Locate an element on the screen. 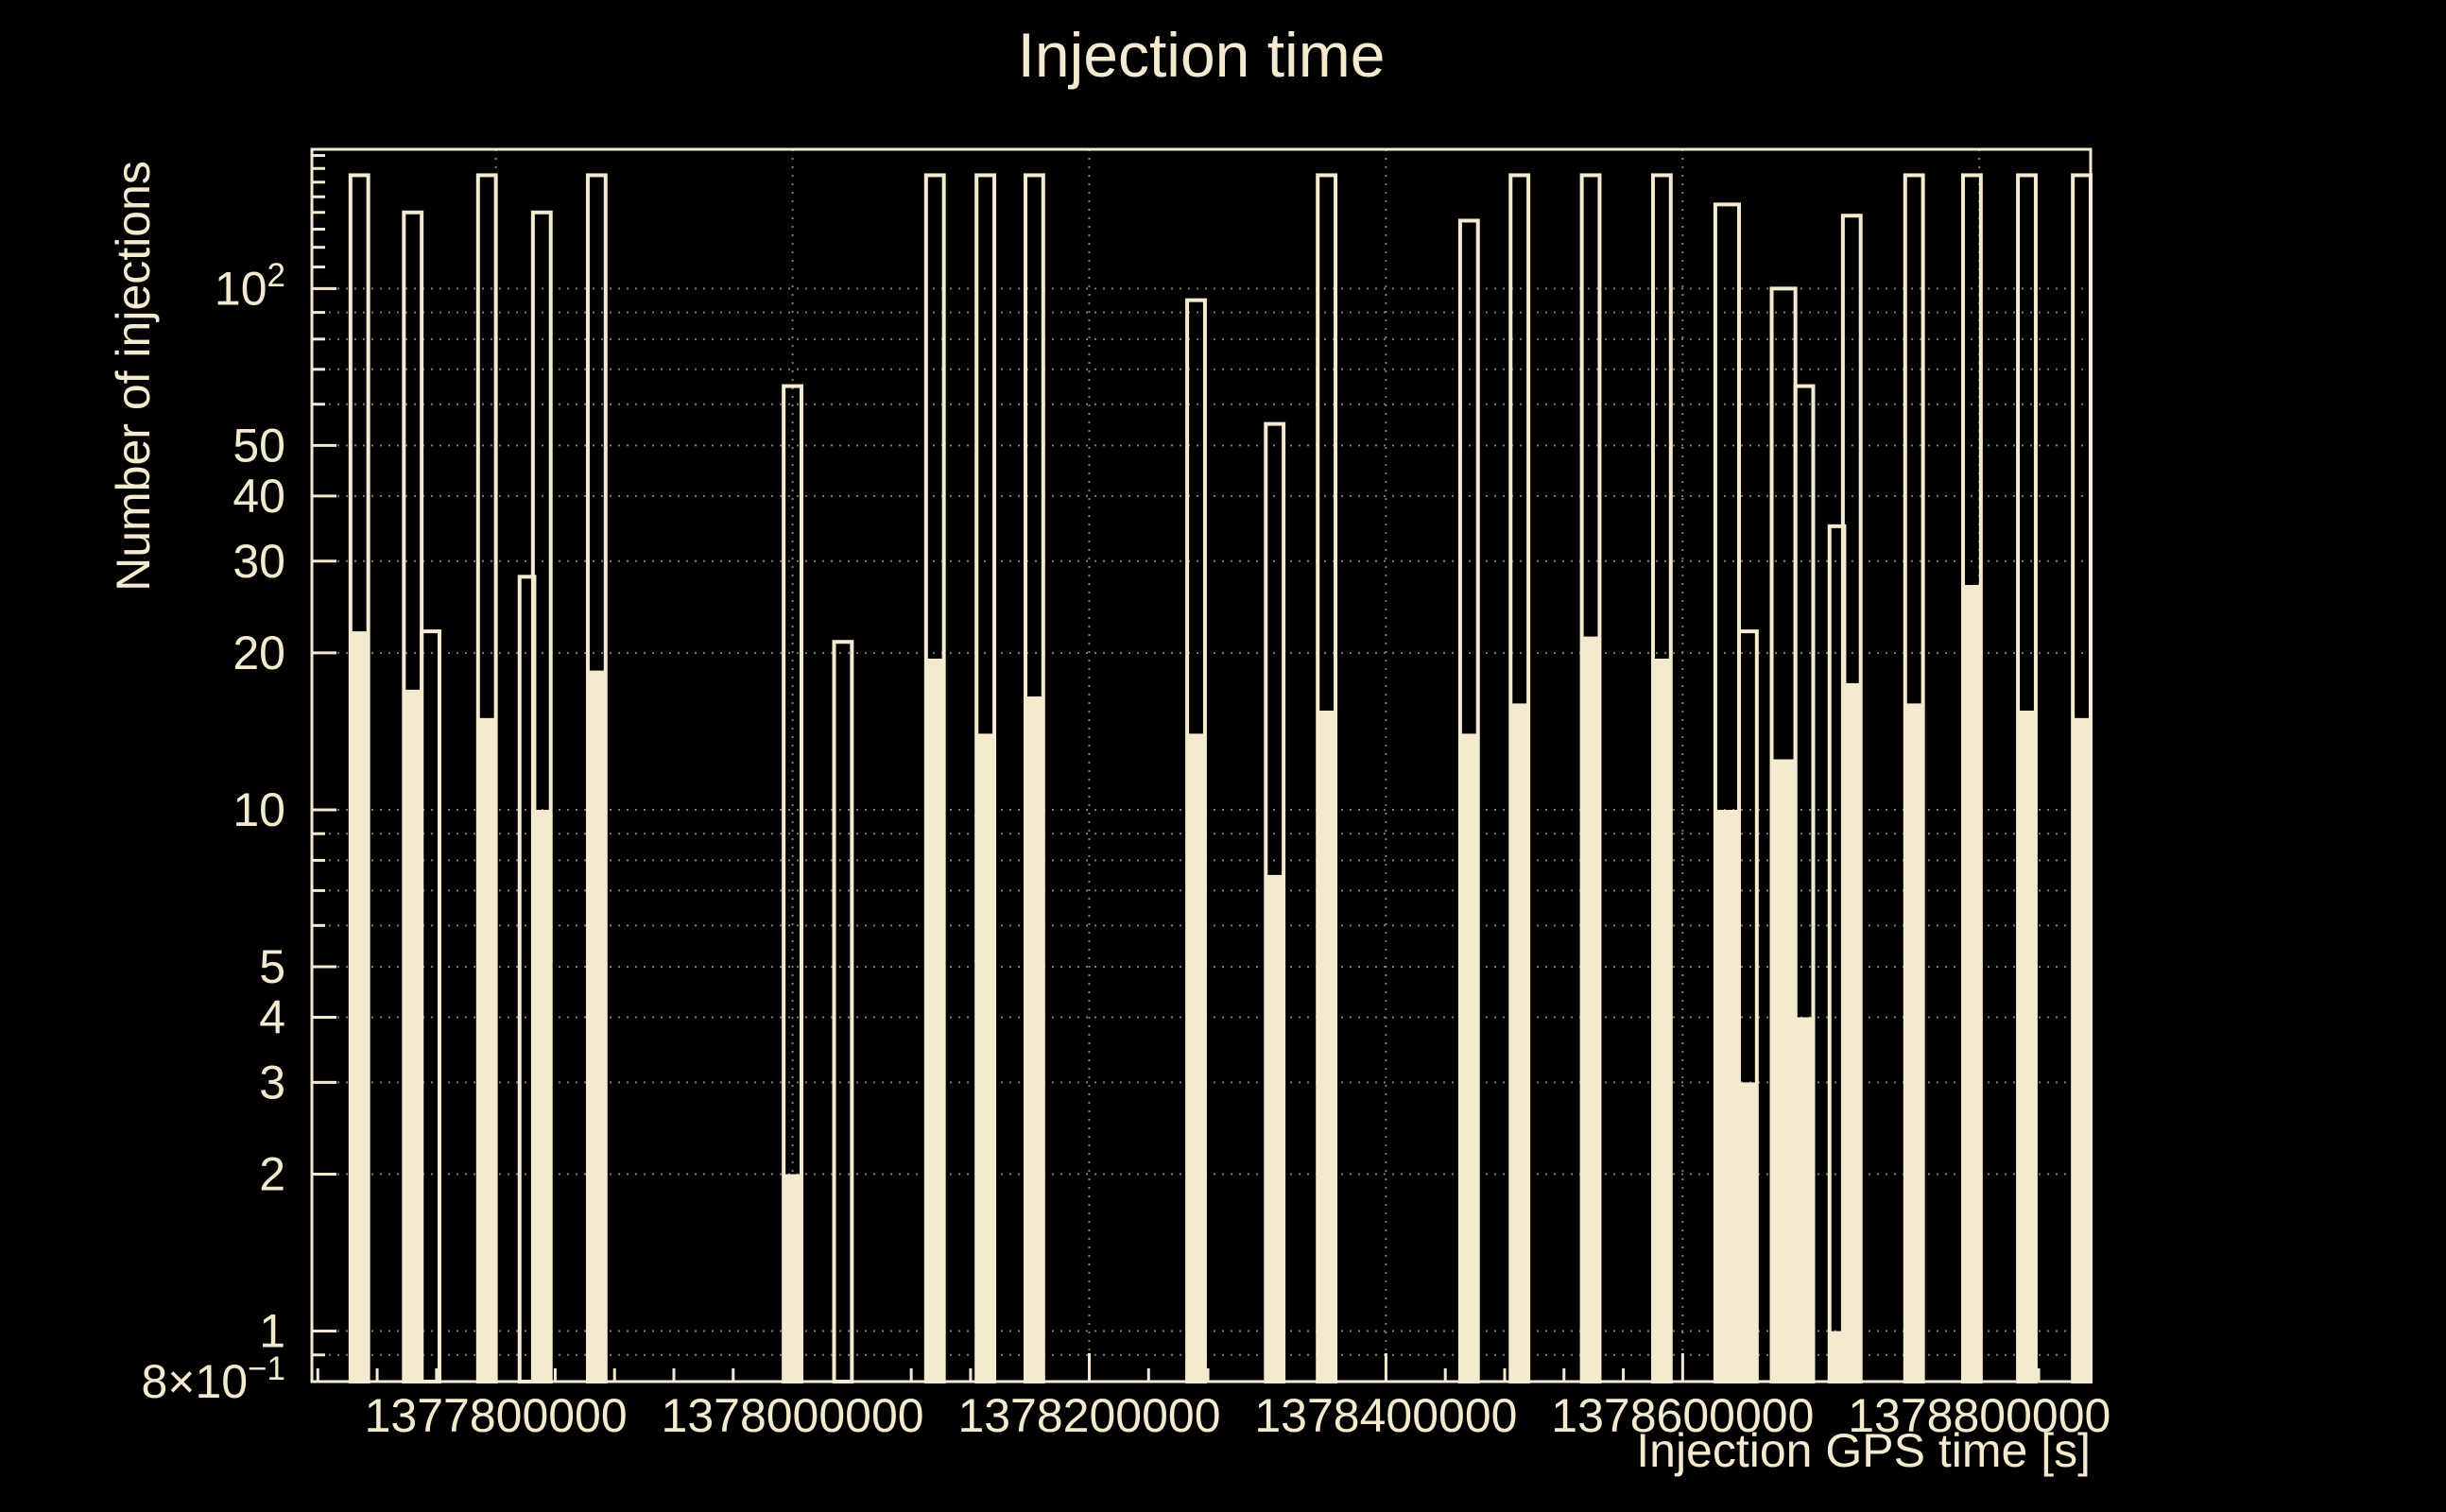  y-tick-label: 50 is located at coordinates (259, 445).